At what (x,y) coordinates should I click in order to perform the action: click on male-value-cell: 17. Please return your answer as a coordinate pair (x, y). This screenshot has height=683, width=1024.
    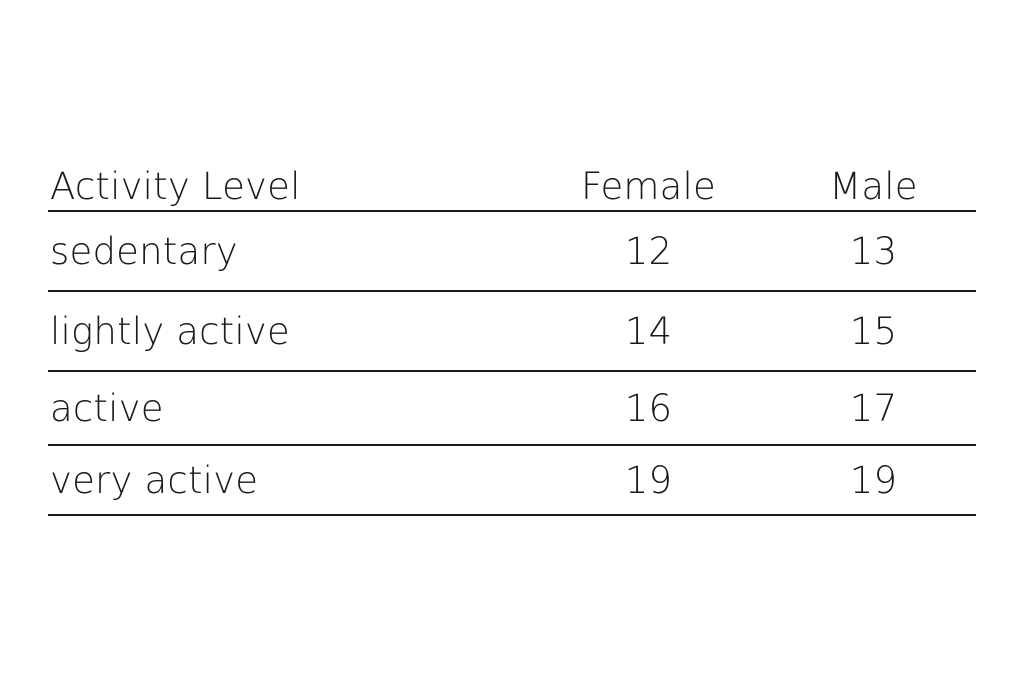
    Looking at the image, I should click on (873, 408).